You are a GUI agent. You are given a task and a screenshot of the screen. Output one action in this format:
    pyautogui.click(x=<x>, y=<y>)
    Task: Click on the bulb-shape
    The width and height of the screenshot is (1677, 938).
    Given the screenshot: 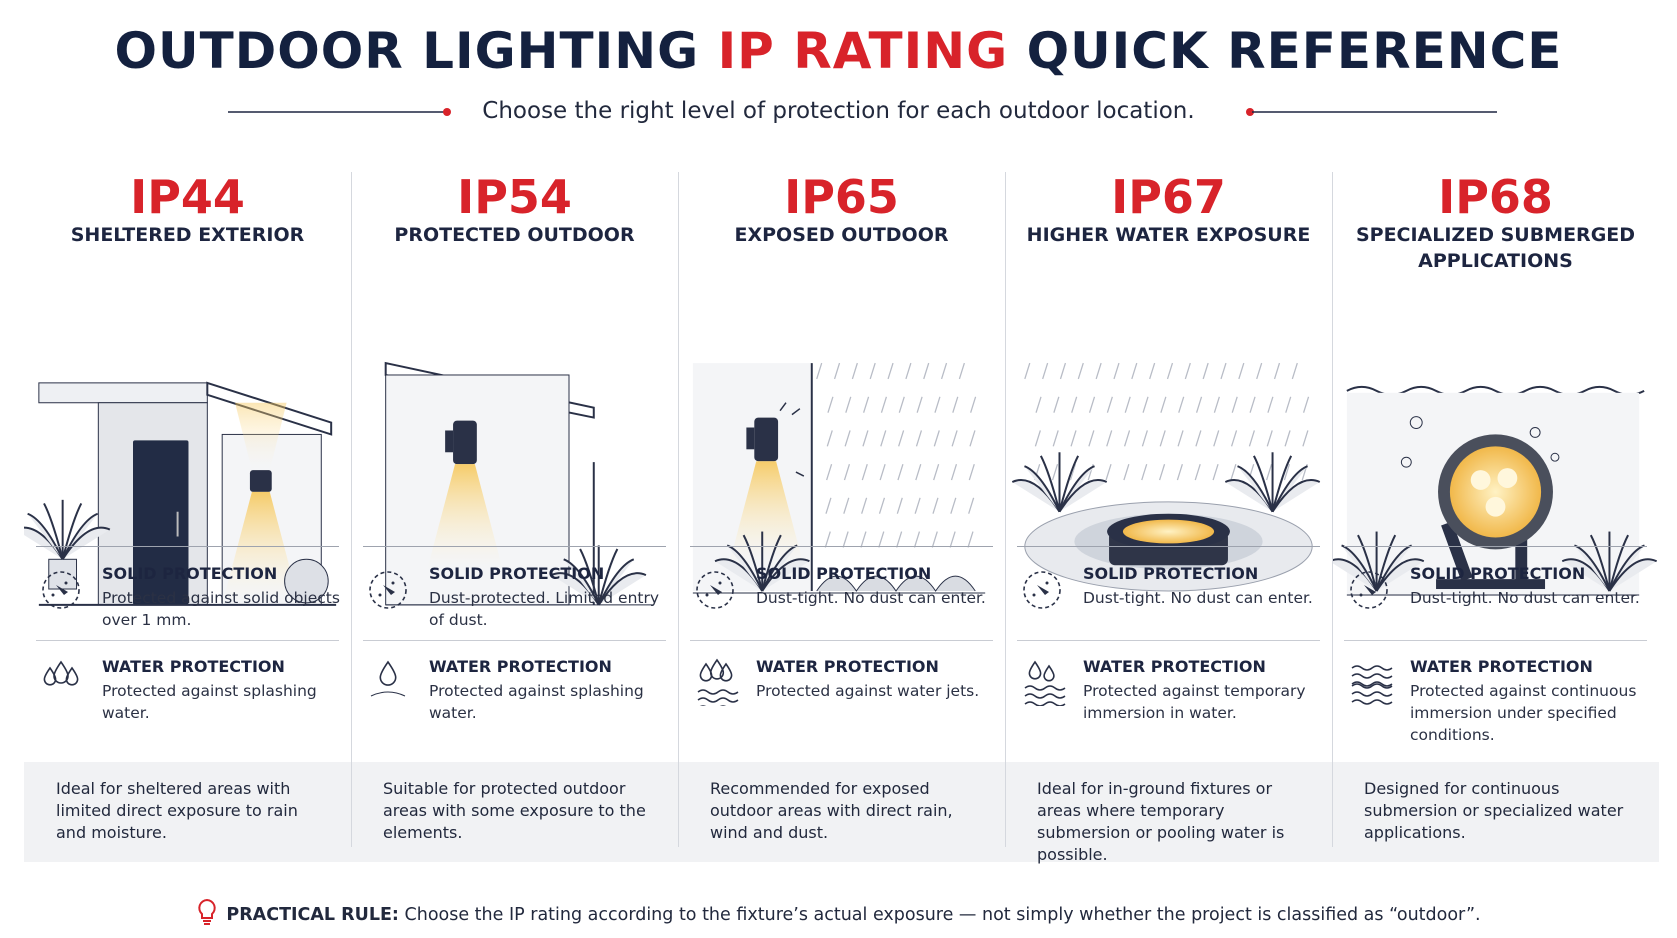 What is the action you would take?
    pyautogui.click(x=207, y=911)
    